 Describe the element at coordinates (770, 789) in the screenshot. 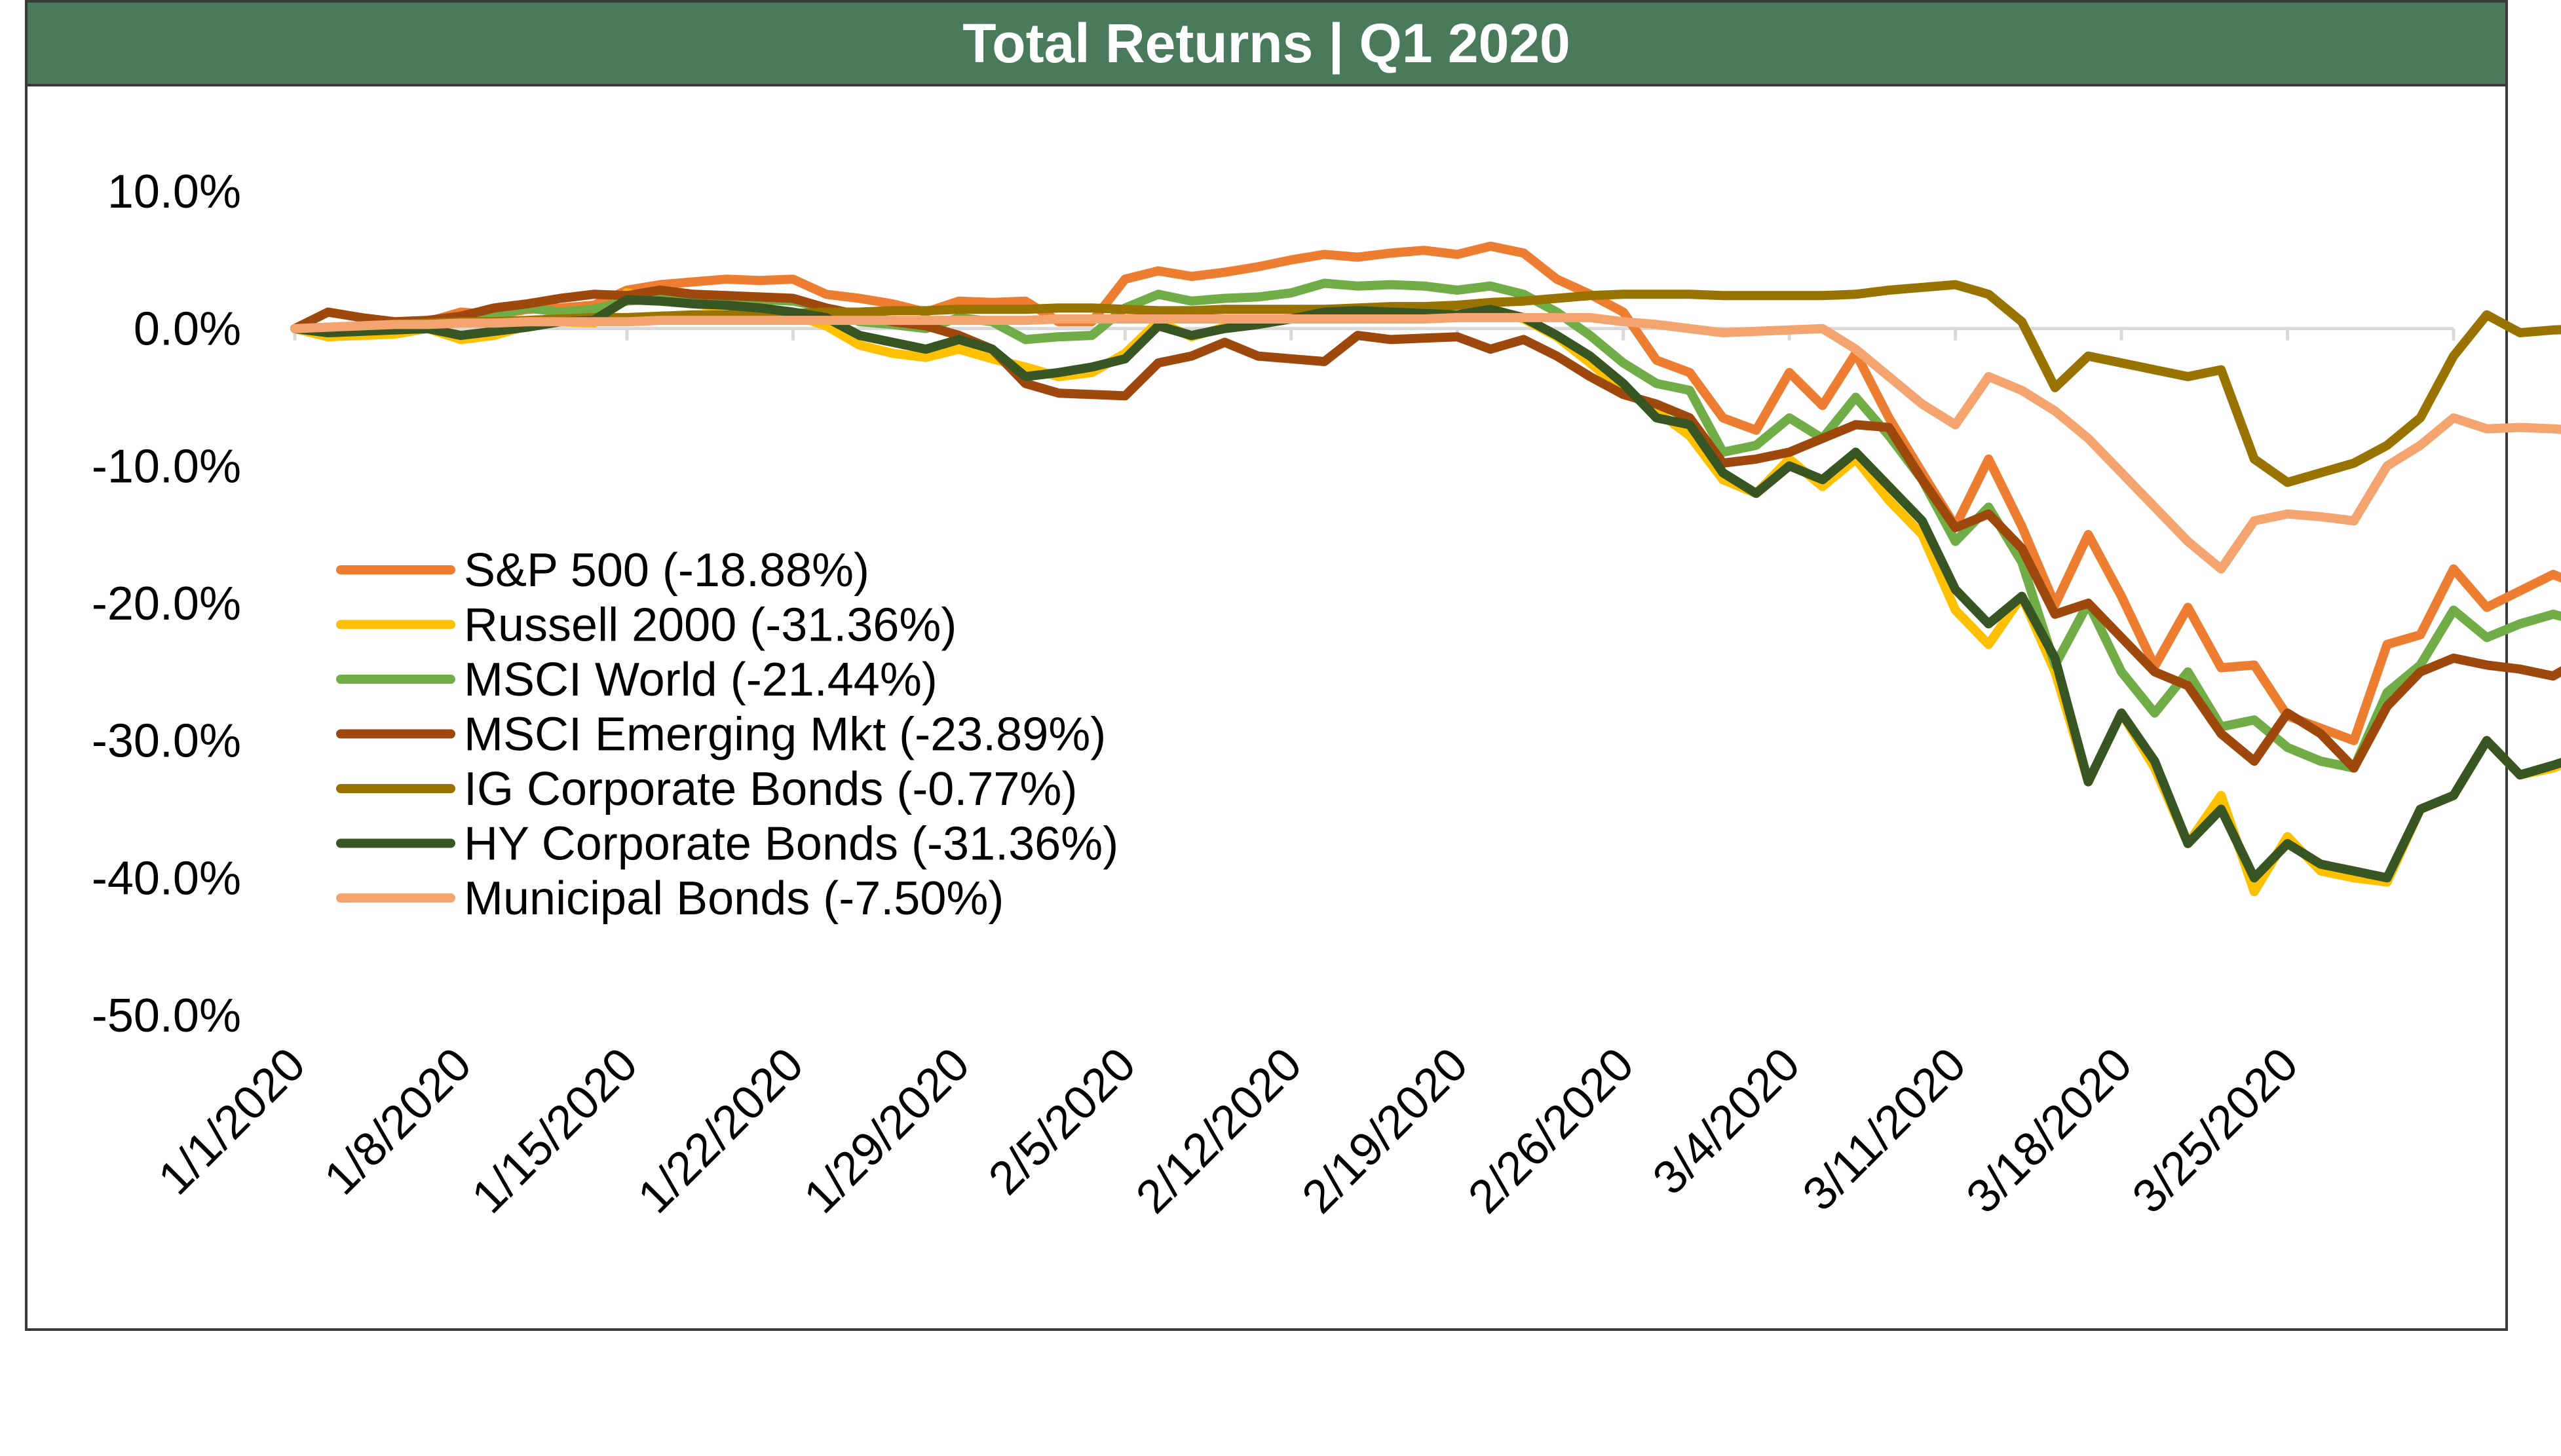

I see `legend-label: IG Corporate Bonds (-0.77%)` at that location.